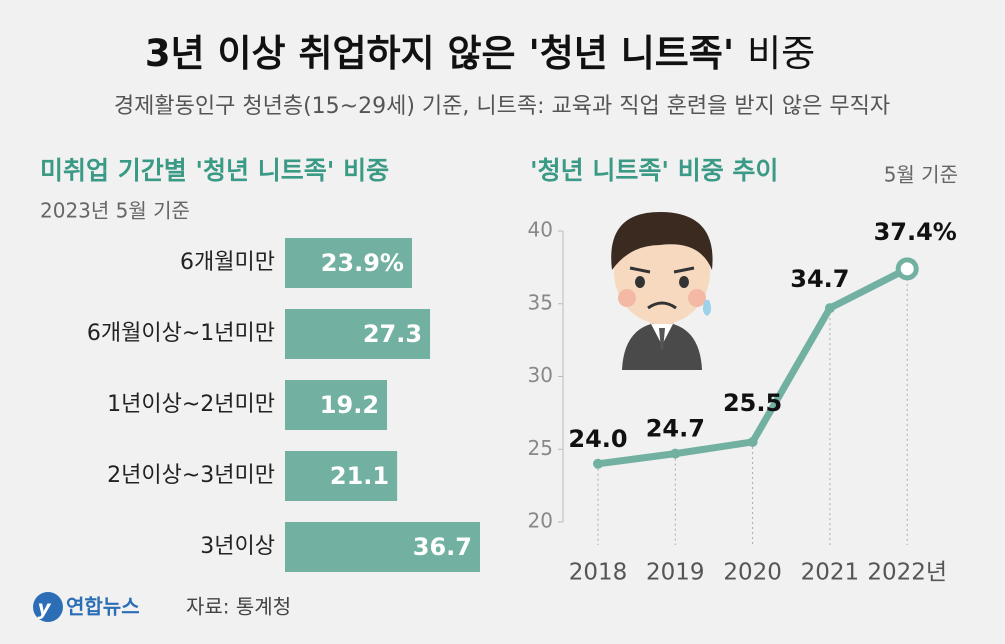  What do you see at coordinates (540, 230) in the screenshot?
I see `y-tick-label: 40` at bounding box center [540, 230].